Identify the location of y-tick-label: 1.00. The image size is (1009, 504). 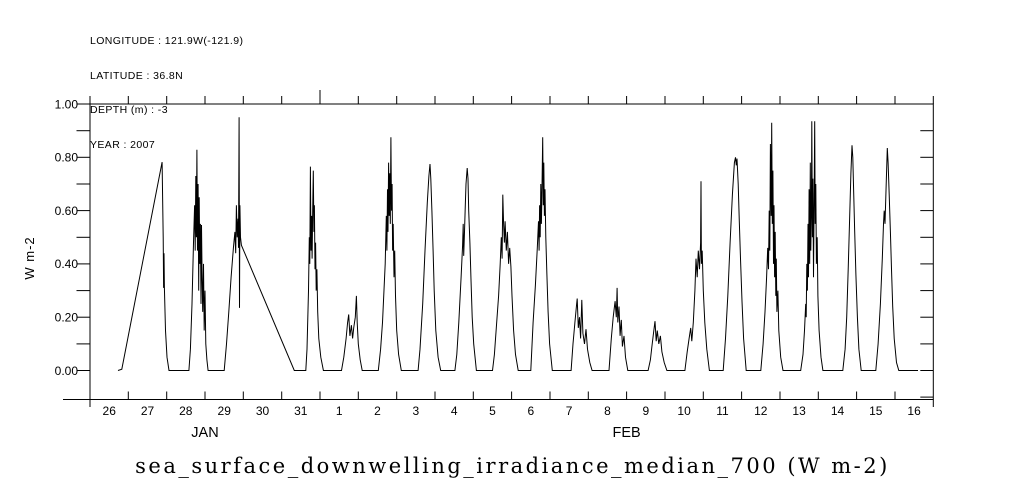
(67, 104).